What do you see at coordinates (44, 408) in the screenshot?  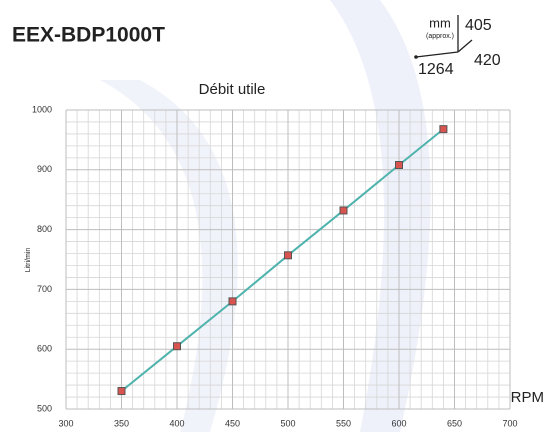 I see `y-tick-label: 500` at bounding box center [44, 408].